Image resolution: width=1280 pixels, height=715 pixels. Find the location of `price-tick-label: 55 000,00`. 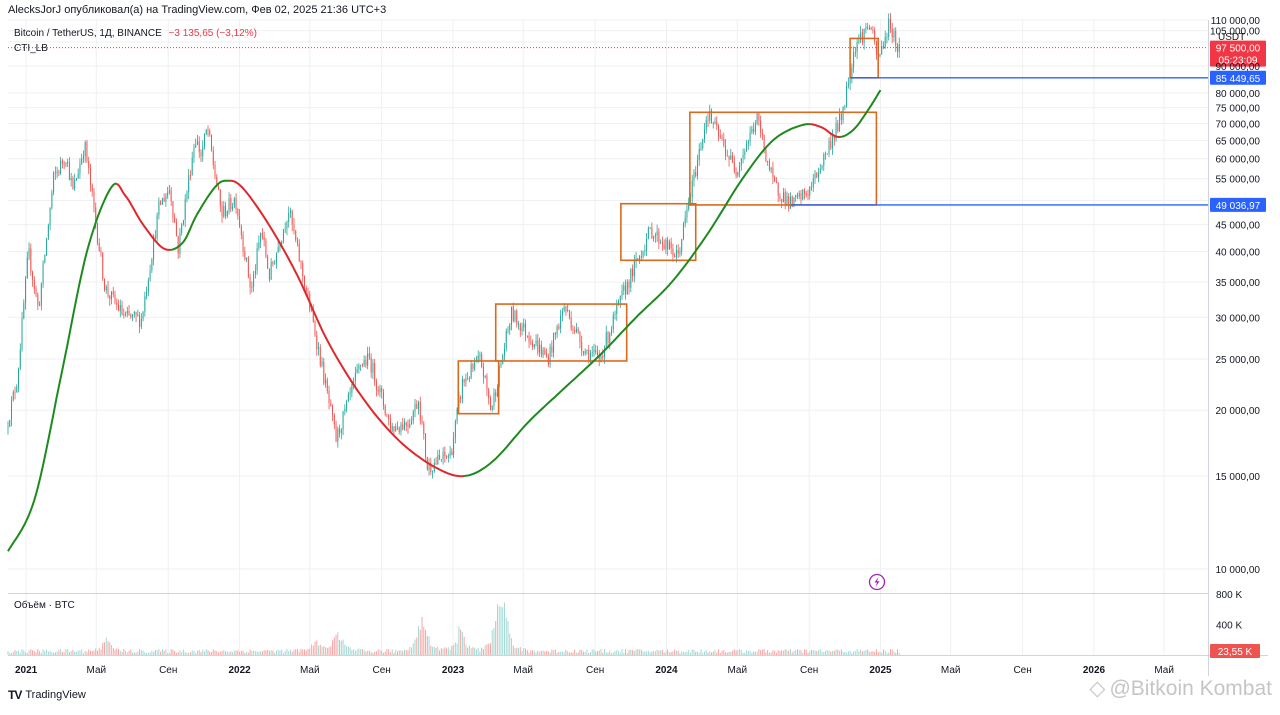

price-tick-label: 55 000,00 is located at coordinates (1238, 180).